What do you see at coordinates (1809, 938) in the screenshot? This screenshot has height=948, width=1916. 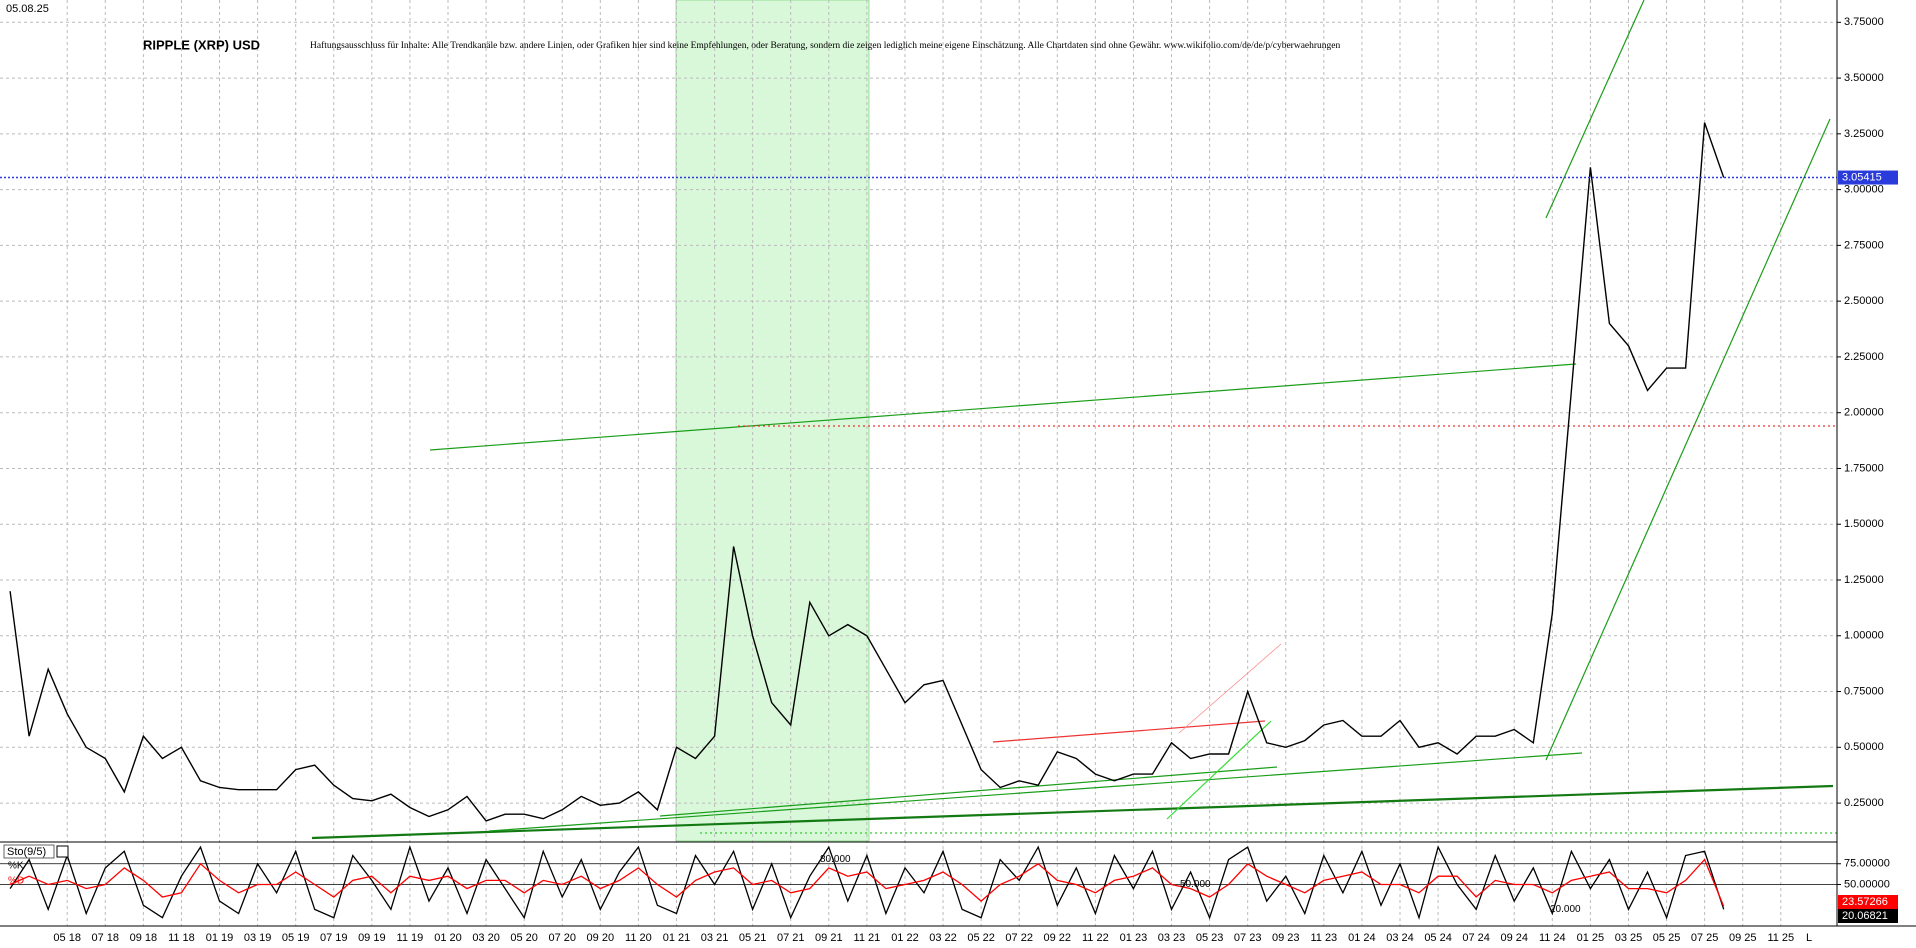 I see `corner-label: L` at bounding box center [1809, 938].